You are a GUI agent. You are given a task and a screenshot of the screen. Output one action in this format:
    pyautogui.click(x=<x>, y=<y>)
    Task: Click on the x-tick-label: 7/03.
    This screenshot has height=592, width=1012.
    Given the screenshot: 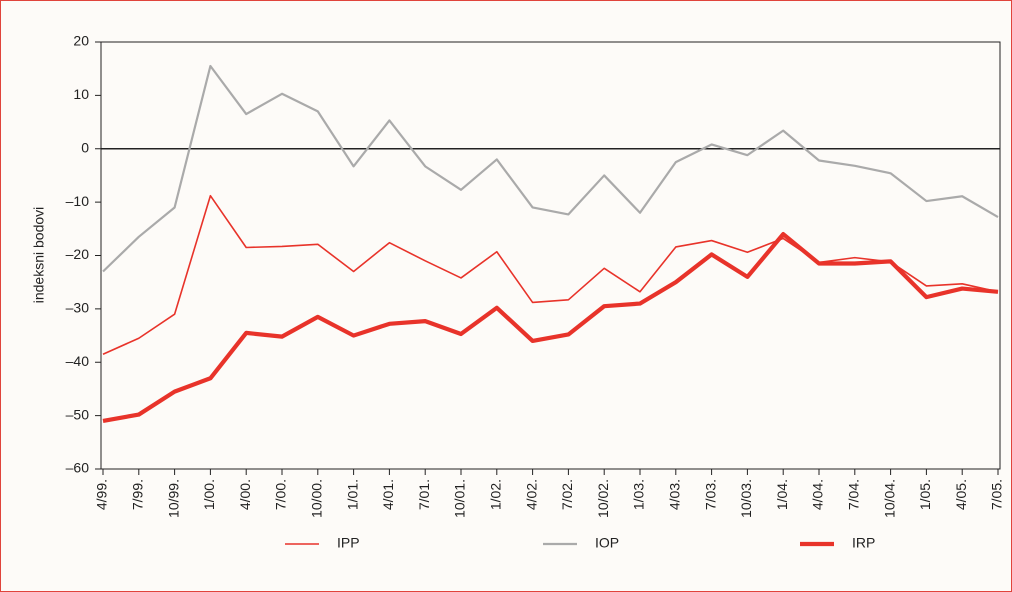 What is the action you would take?
    pyautogui.click(x=710, y=494)
    